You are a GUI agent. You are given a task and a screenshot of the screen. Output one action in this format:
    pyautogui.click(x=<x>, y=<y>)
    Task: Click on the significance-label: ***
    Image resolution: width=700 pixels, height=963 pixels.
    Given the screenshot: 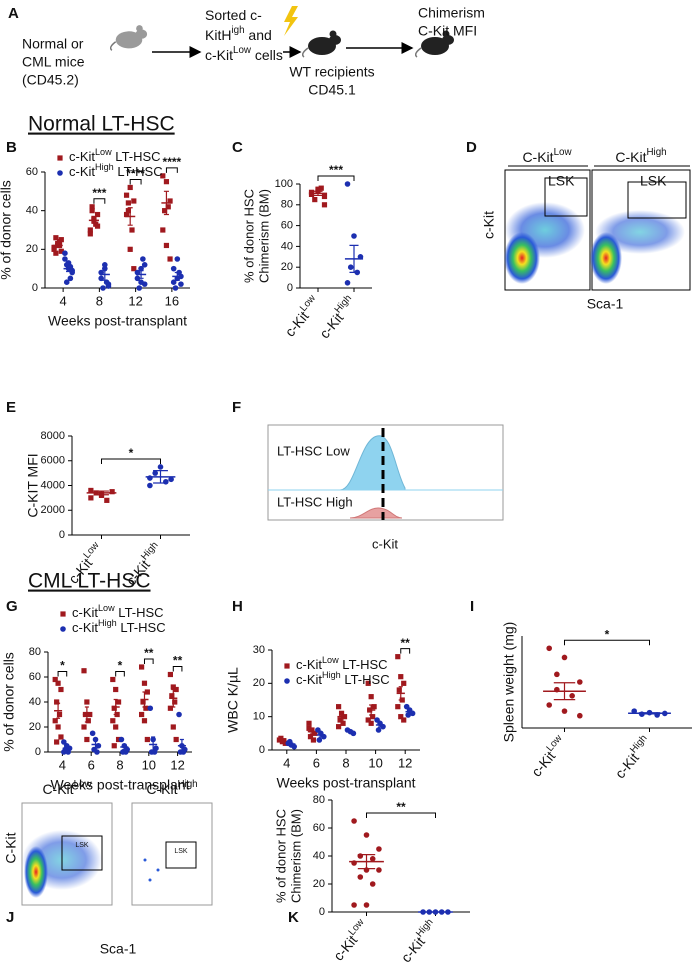 What is the action you would take?
    pyautogui.click(x=99, y=193)
    